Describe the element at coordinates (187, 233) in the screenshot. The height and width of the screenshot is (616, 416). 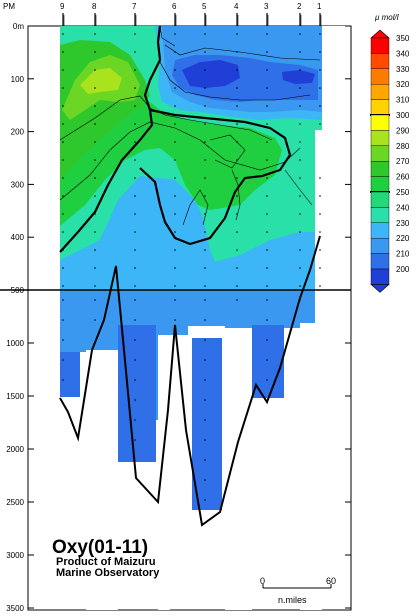
I see `field-230-deep` at that location.